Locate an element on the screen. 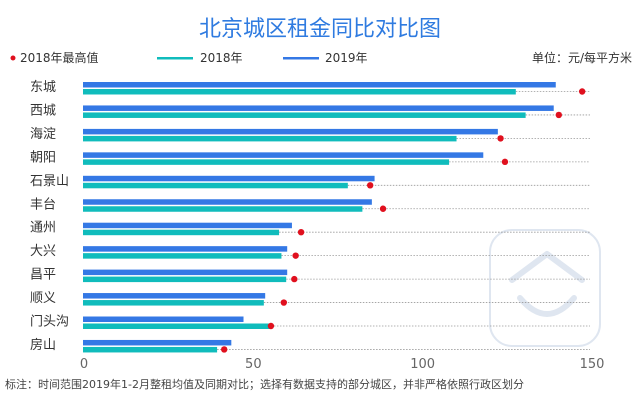  legend-marker-2019 is located at coordinates (301, 58).